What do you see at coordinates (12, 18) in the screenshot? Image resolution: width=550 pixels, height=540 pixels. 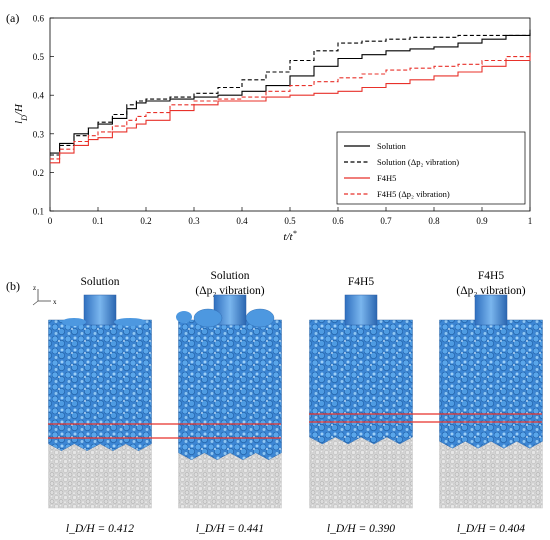 I see `panel-a-label: (a)` at bounding box center [12, 18].